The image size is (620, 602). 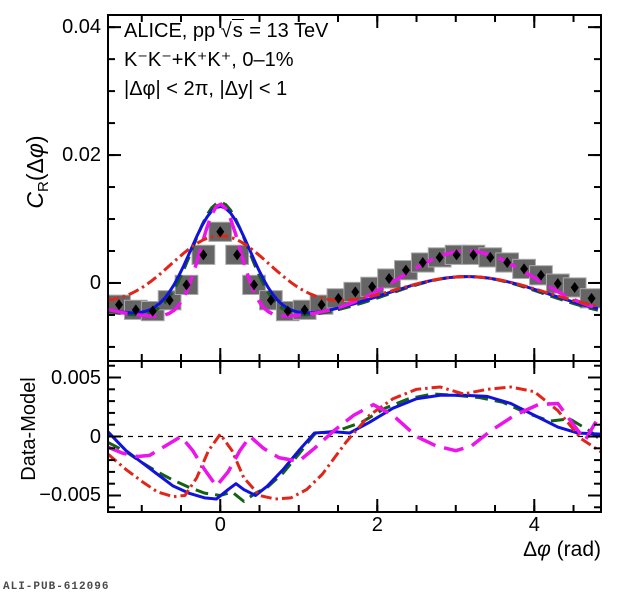 What do you see at coordinates (286, 31) in the screenshot?
I see `annotation-energy: = 13 TeV` at bounding box center [286, 31].